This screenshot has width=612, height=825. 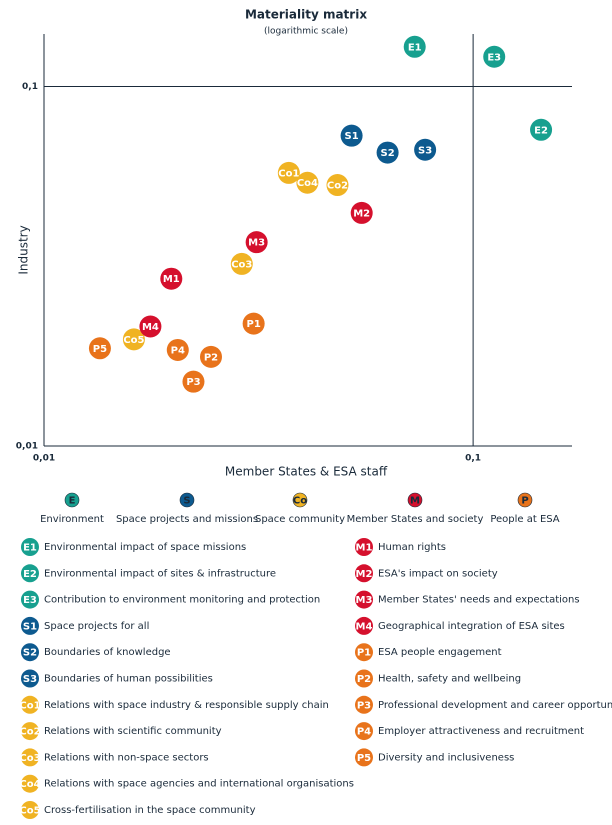 I want to click on topic-code: M3, so click(x=364, y=600).